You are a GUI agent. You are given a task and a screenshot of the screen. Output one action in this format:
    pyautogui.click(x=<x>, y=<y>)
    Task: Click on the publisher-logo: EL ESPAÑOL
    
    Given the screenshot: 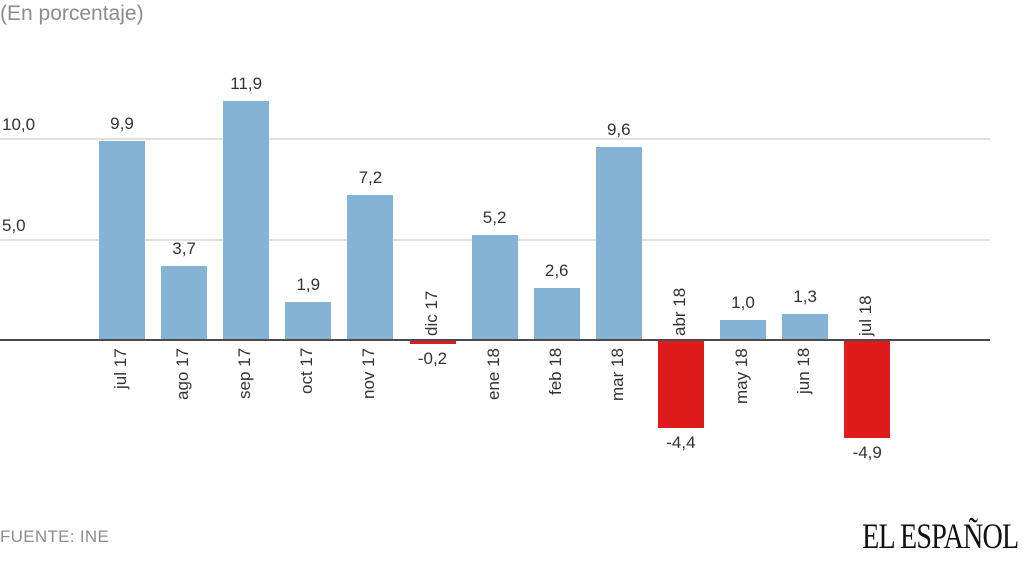 What is the action you would take?
    pyautogui.click(x=940, y=536)
    